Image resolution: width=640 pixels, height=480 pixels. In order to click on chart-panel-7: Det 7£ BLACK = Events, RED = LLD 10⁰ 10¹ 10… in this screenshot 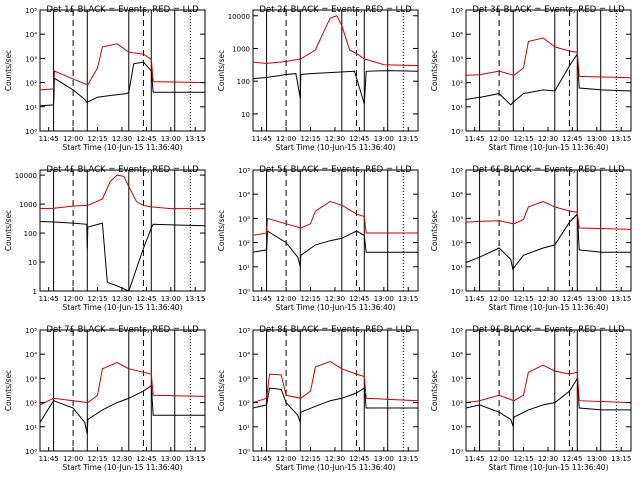, I will do `click(105, 398)`.